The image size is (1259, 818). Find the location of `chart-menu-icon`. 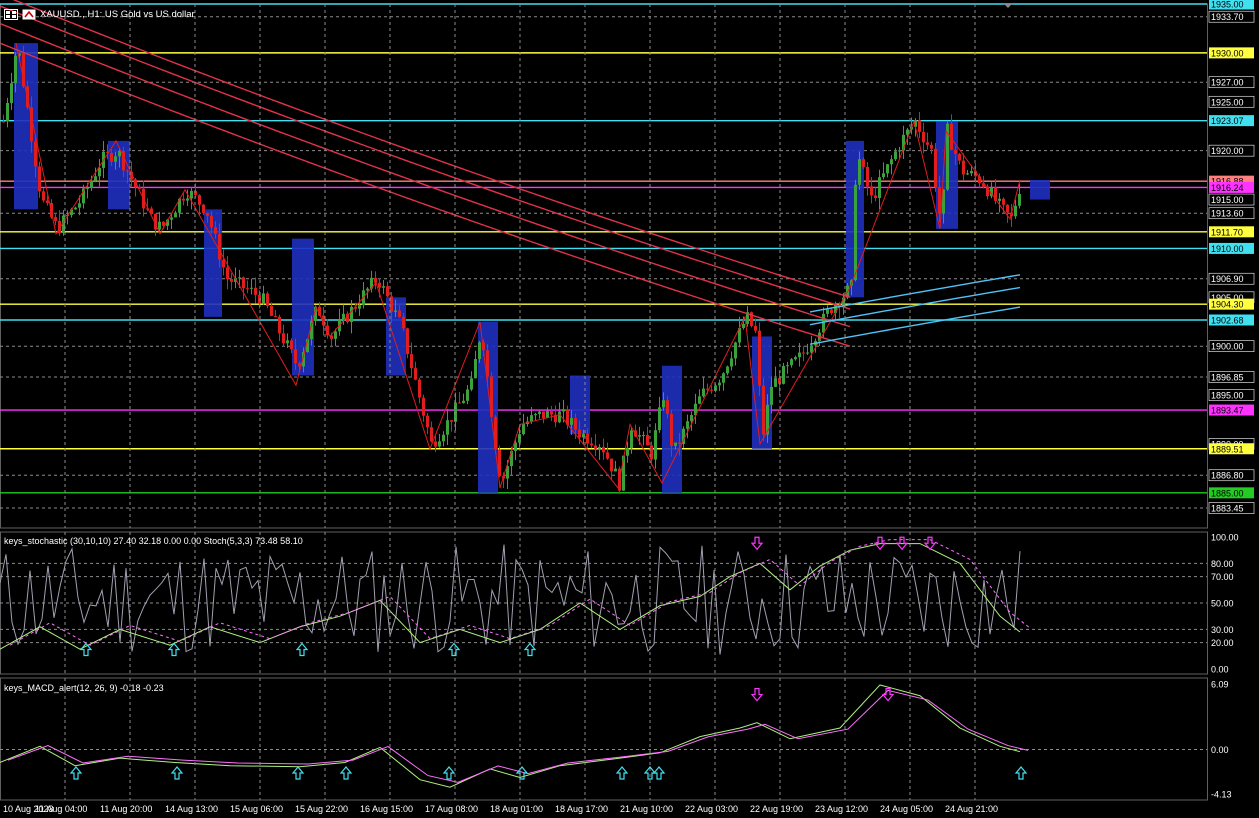

chart-menu-icon is located at coordinates (11, 14).